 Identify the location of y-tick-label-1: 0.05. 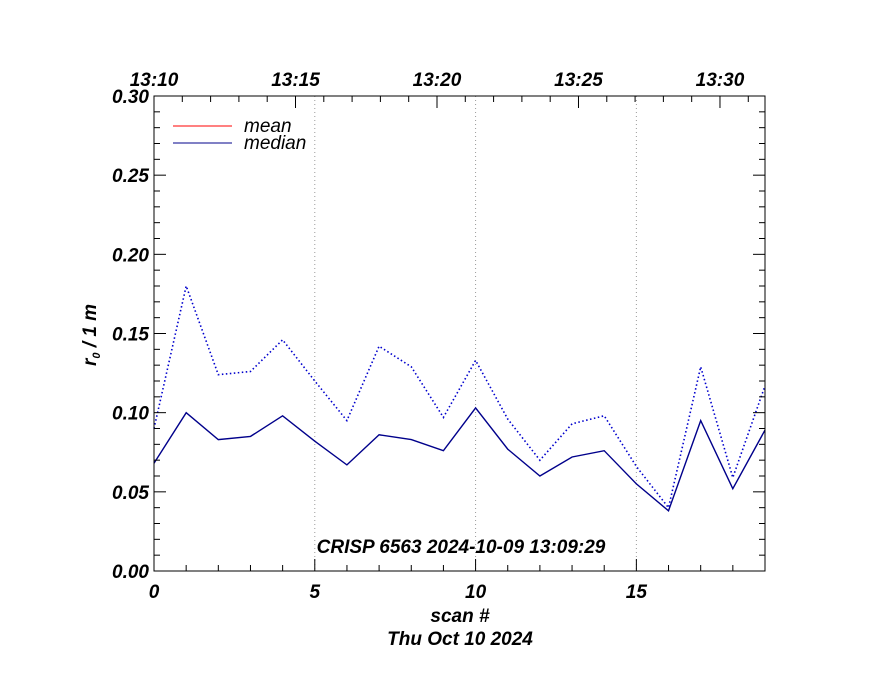
(130, 493).